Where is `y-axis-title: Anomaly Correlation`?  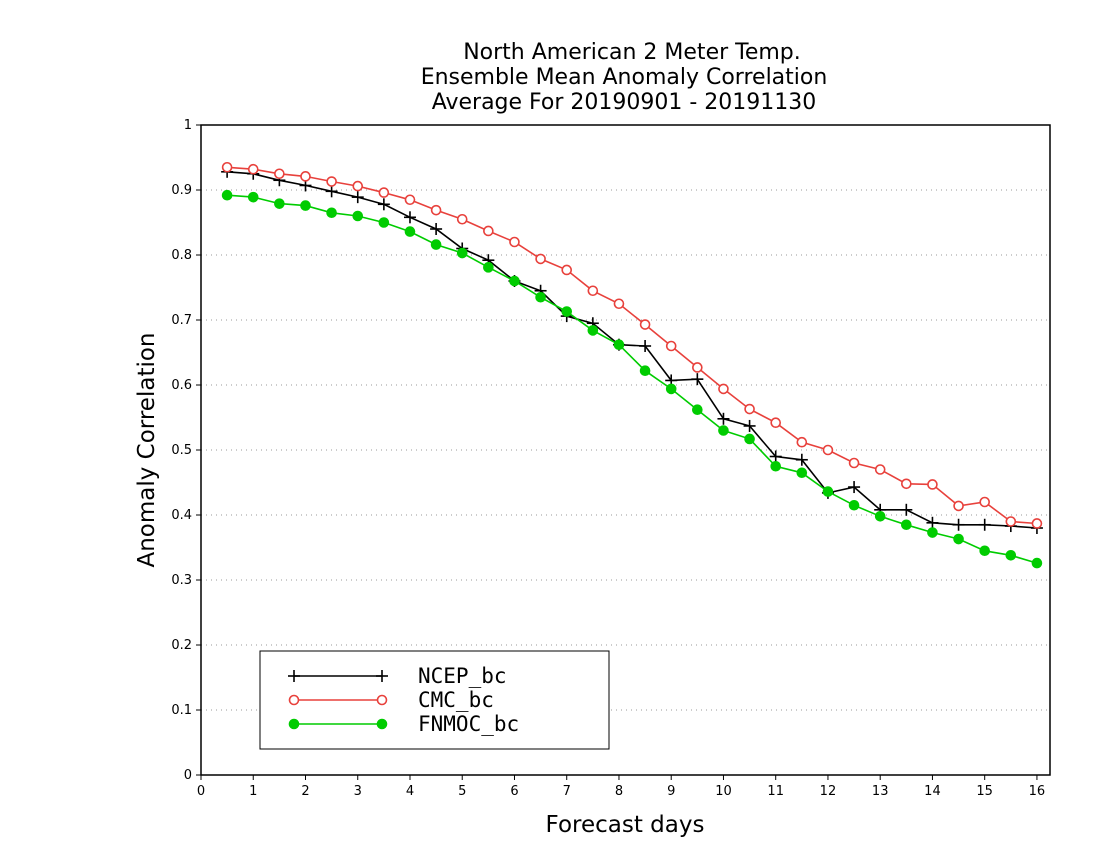
y-axis-title: Anomaly Correlation is located at coordinates (147, 449).